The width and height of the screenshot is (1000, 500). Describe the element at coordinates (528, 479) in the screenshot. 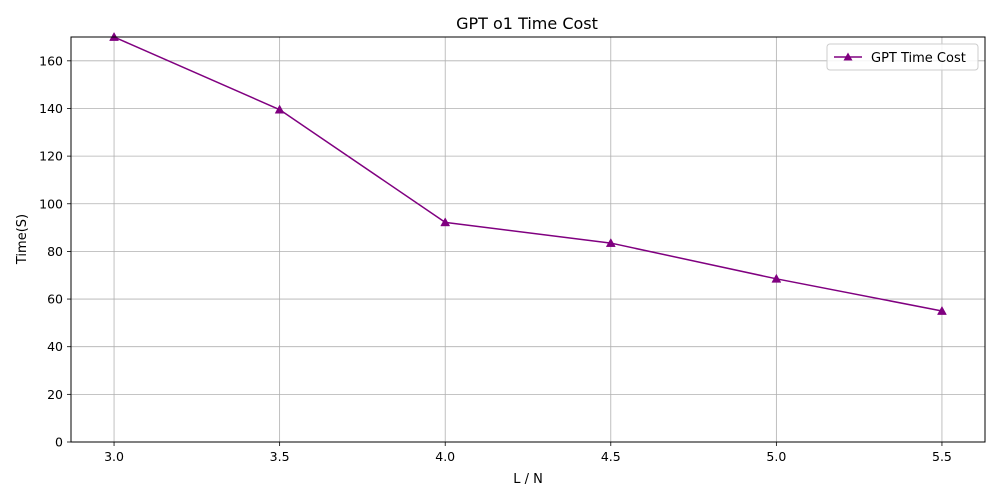

I see `x-axis-label: L / N` at that location.